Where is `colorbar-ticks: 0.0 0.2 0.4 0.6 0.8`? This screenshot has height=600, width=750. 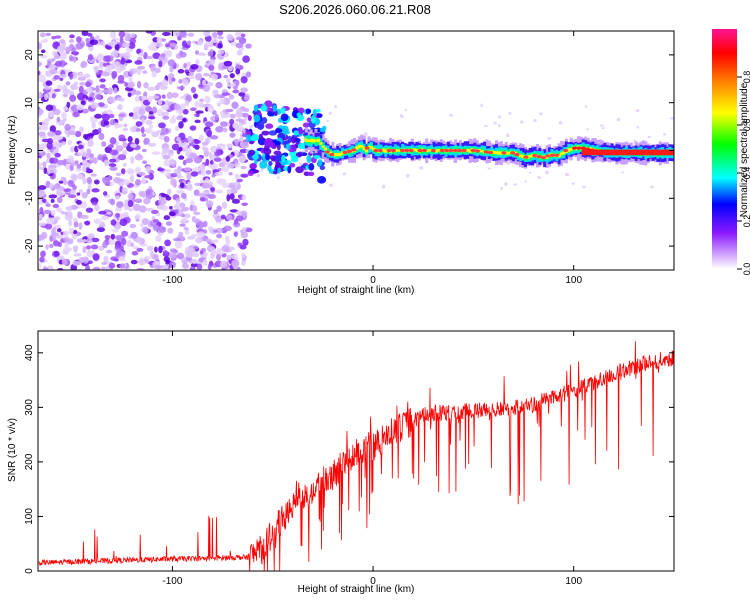
colorbar-ticks: 0.0 0.2 0.4 0.6 0.8 is located at coordinates (743, 173).